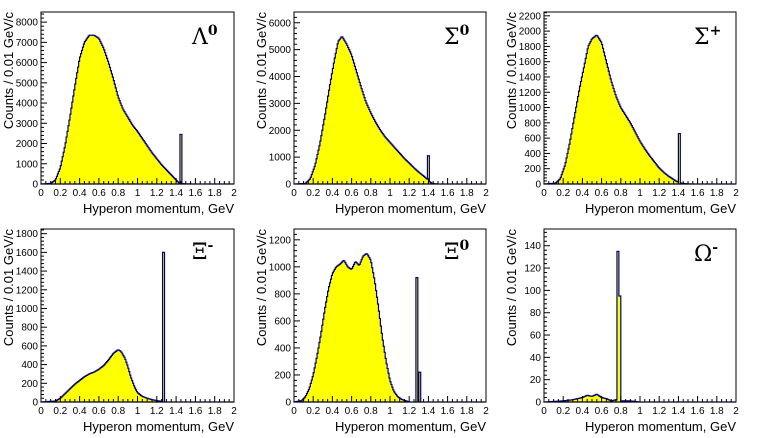 The image size is (761, 438). I want to click on y-tick-label: 5000, so click(27, 83).